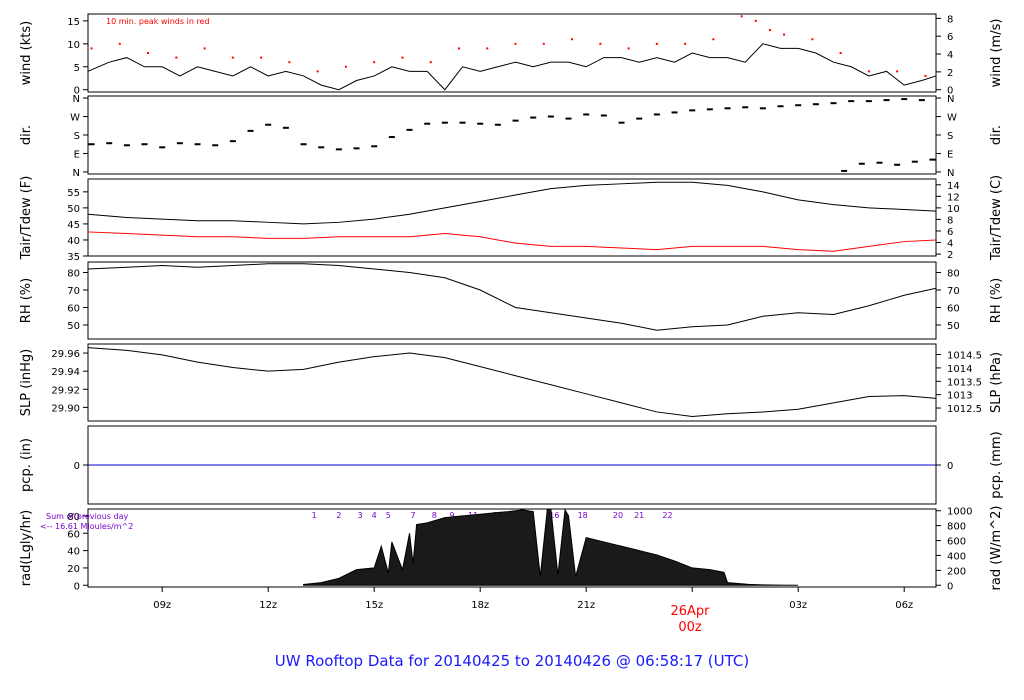 This screenshot has width=1024, height=700. What do you see at coordinates (434, 515) in the screenshot?
I see `hour-label: 8` at bounding box center [434, 515].